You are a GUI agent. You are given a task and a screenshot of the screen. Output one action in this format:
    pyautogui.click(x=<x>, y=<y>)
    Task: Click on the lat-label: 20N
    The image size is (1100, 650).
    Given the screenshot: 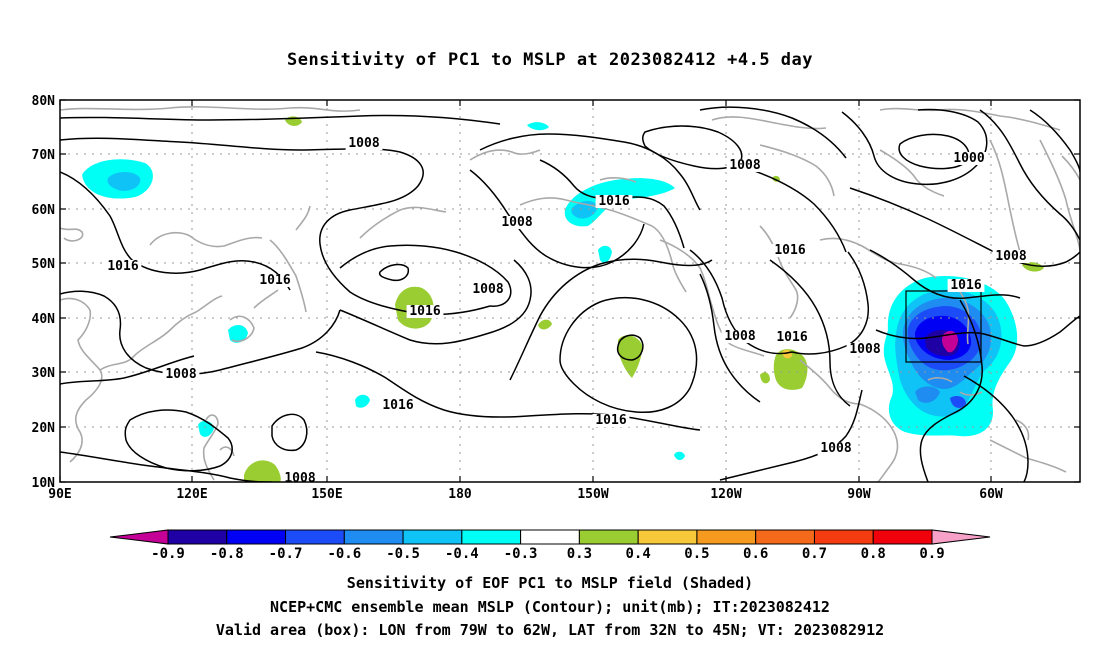 What is the action you would take?
    pyautogui.click(x=44, y=428)
    